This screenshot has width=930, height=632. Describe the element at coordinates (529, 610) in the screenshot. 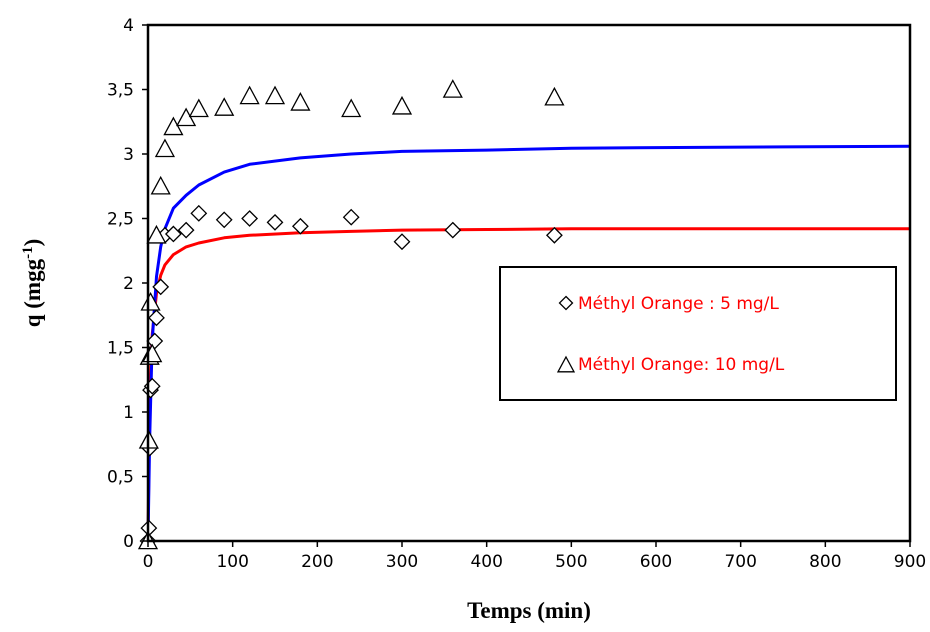

I see `x-axis-title: Temps (min)` at that location.